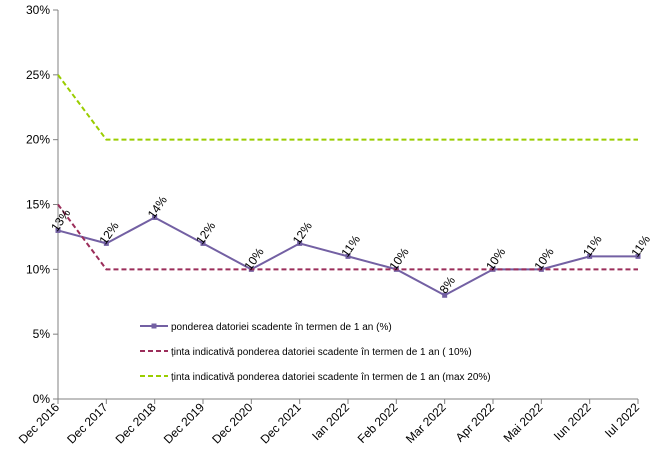 This screenshot has width=657, height=468. Describe the element at coordinates (38, 75) in the screenshot. I see `y-tick-label: 25%` at that location.